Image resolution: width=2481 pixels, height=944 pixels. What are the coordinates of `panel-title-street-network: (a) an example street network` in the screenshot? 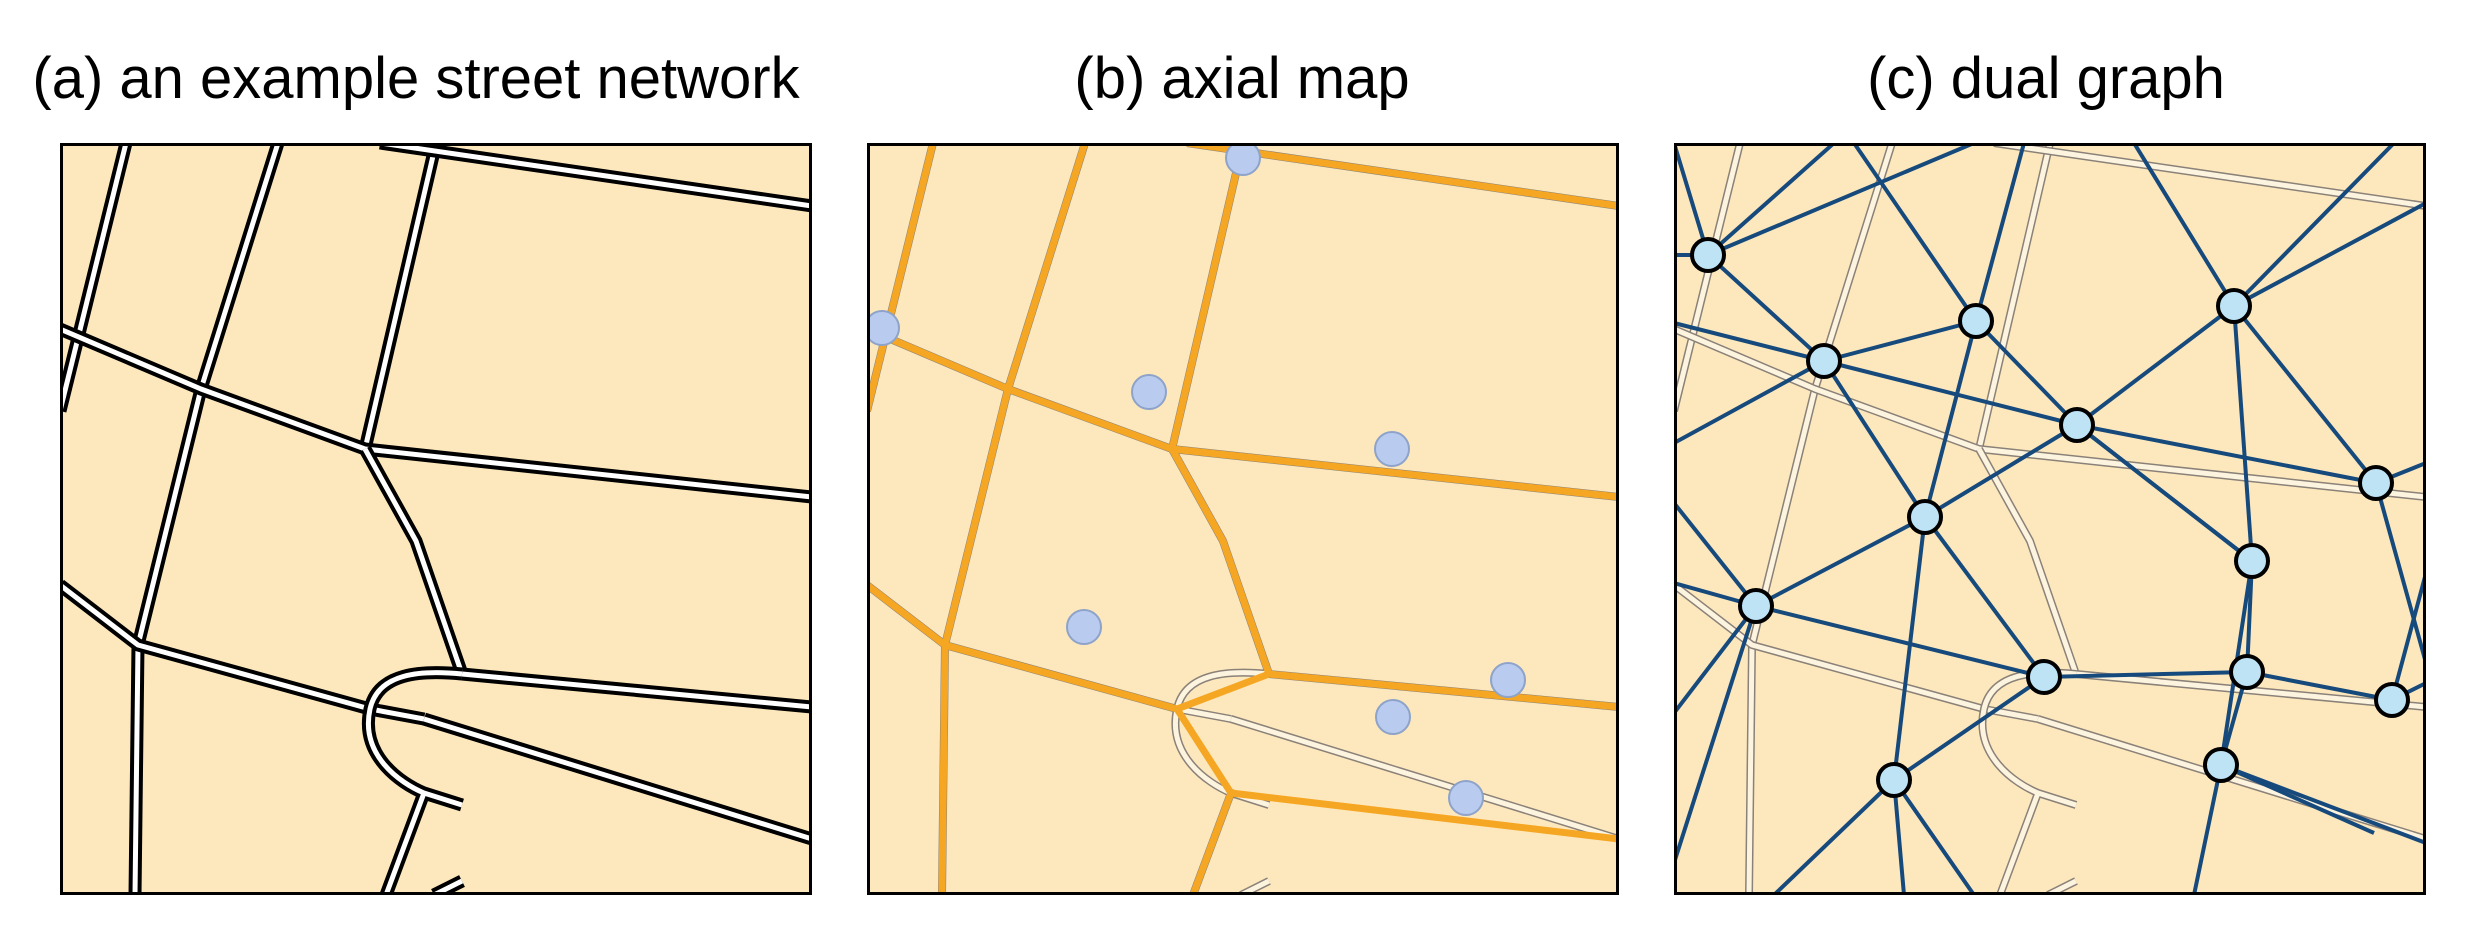 It's located at (416, 78).